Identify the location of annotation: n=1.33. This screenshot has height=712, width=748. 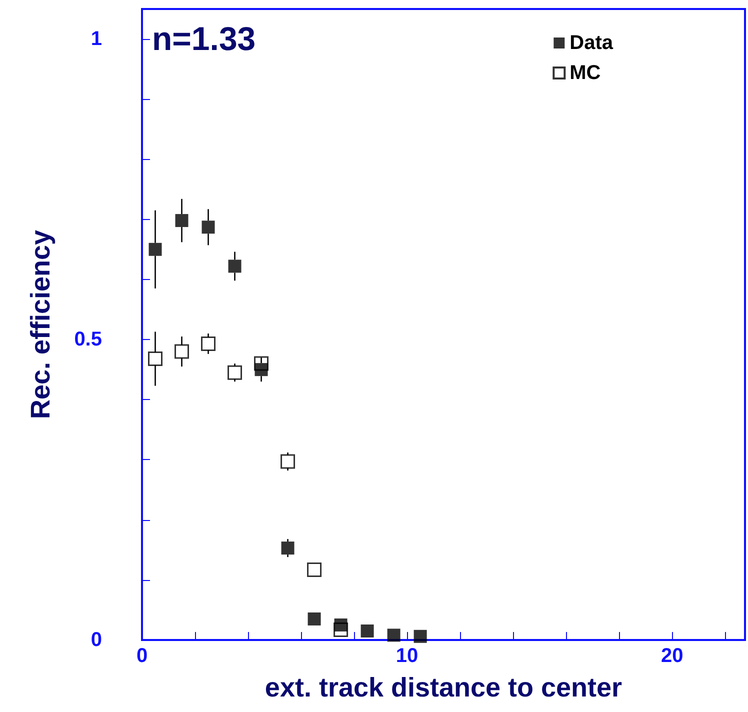
(204, 38).